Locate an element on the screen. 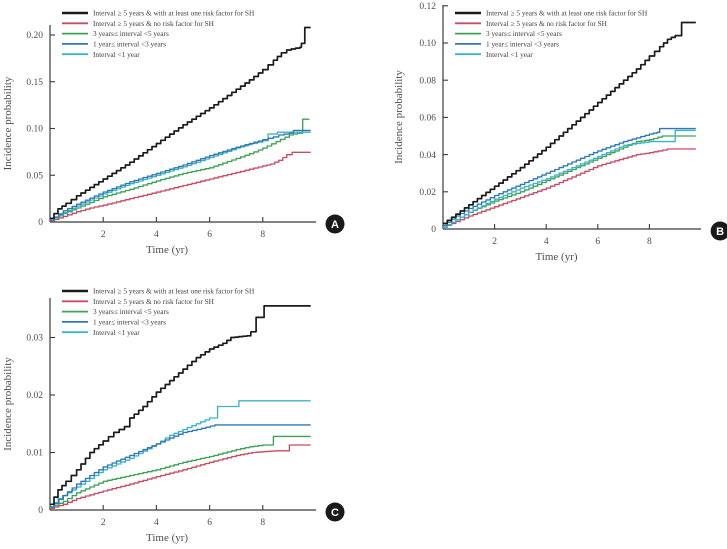 The image size is (727, 549). panel-badge-label: A is located at coordinates (335, 225).